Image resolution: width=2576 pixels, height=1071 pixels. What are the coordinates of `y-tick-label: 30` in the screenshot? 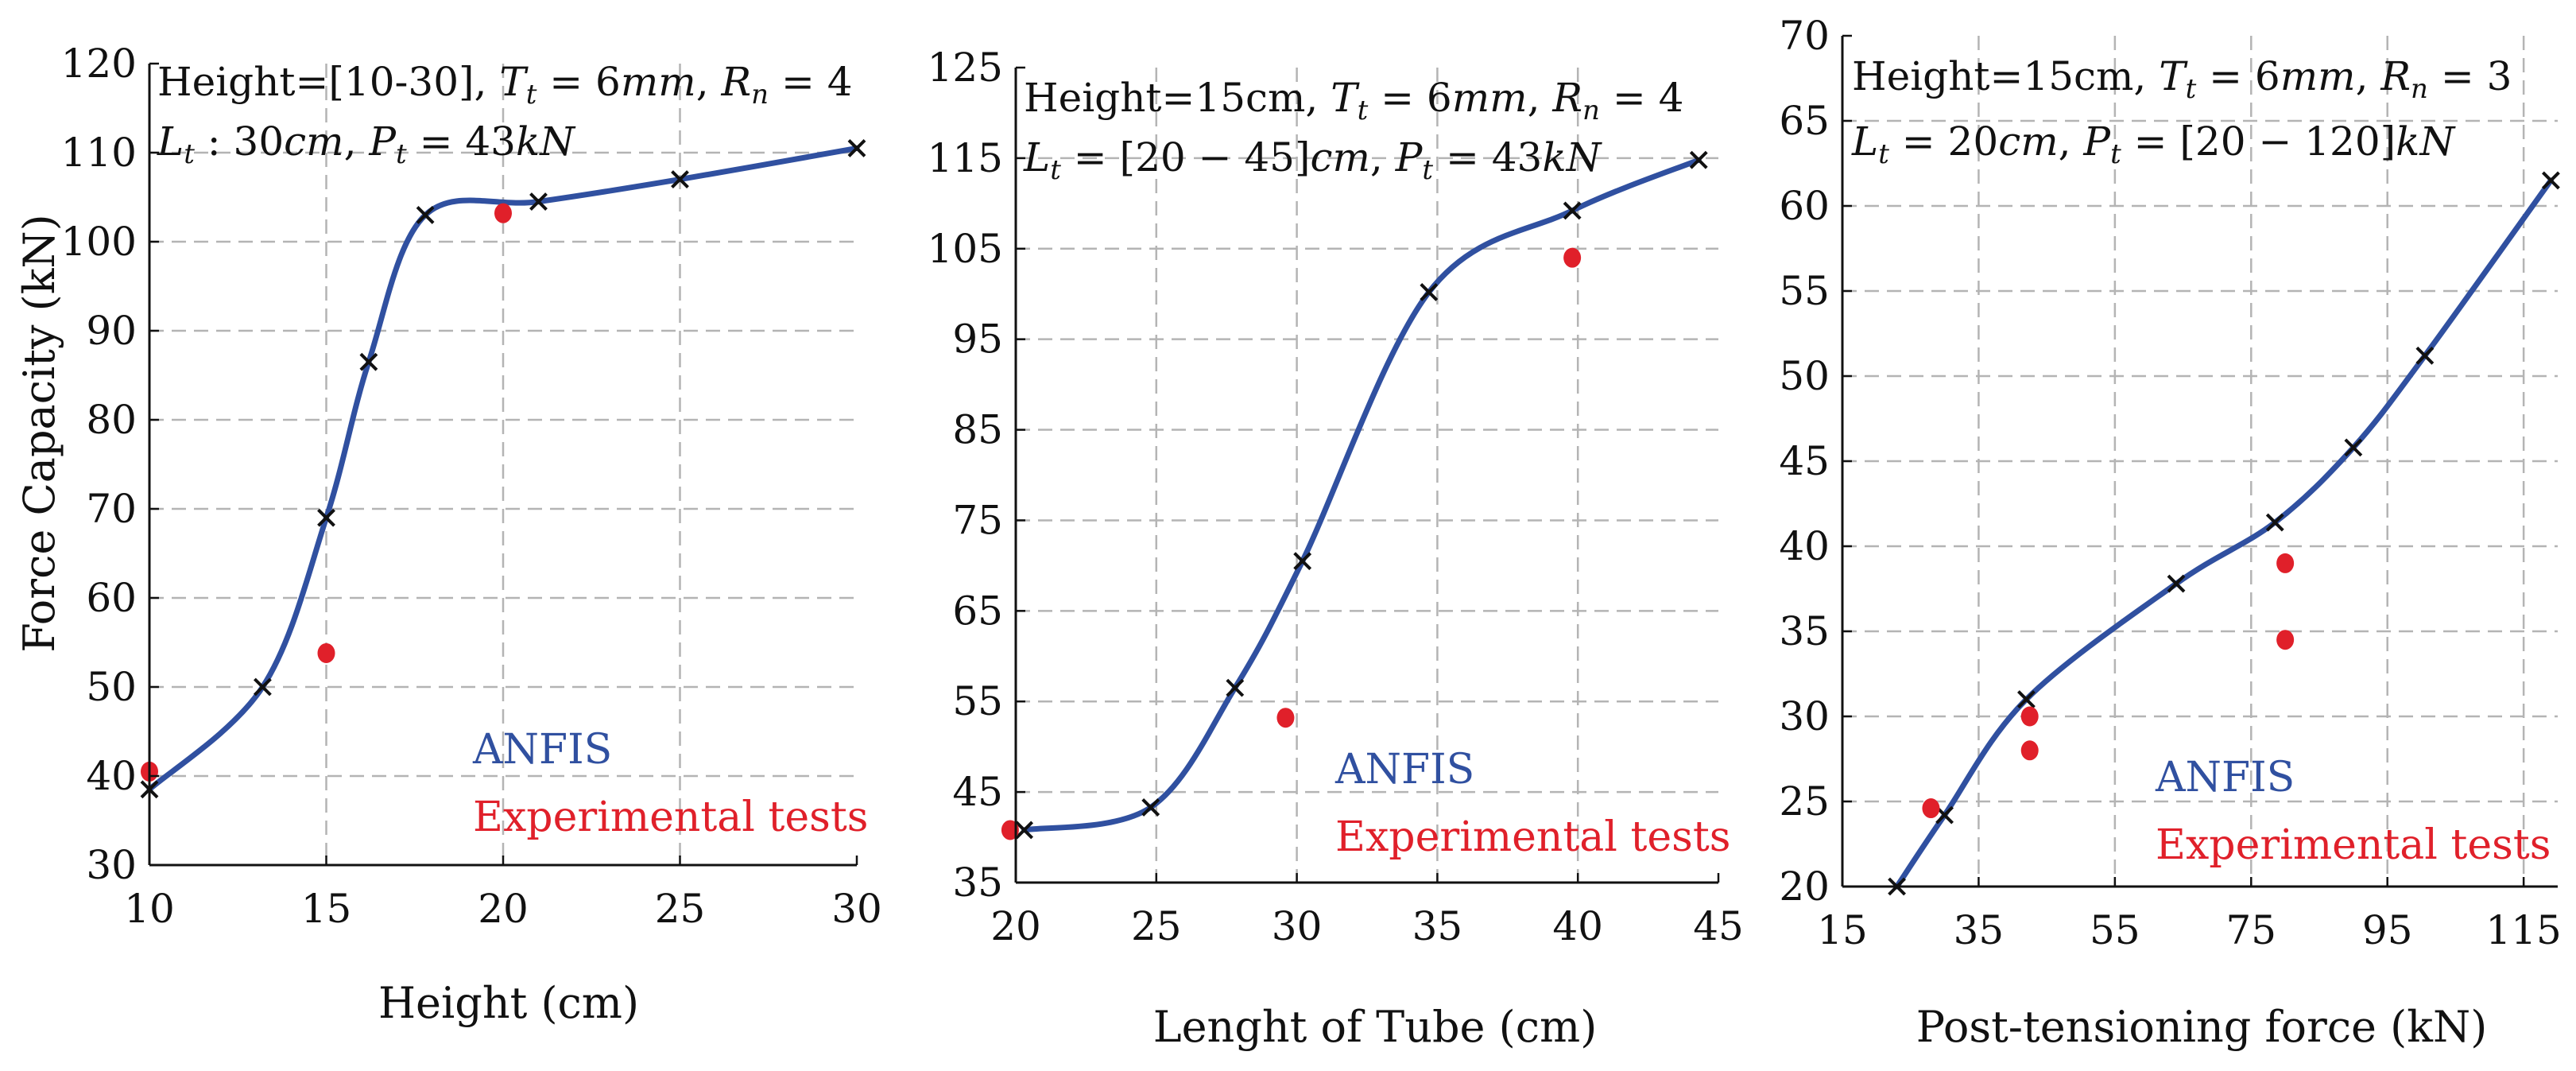 It's located at (111, 865).